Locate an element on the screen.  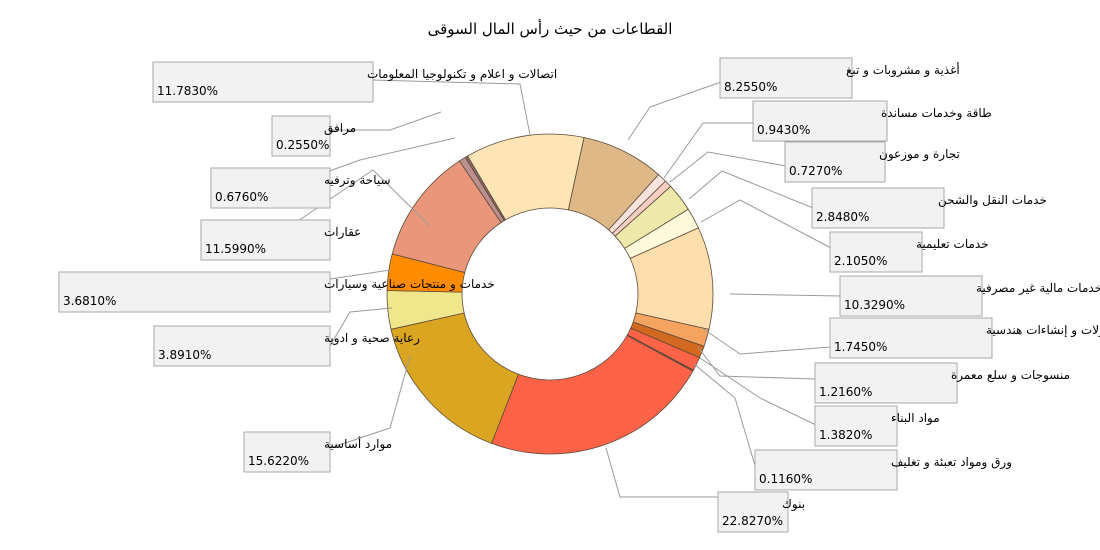
label-name: أغذية و مشروبات و تبغ is located at coordinates (903, 70).